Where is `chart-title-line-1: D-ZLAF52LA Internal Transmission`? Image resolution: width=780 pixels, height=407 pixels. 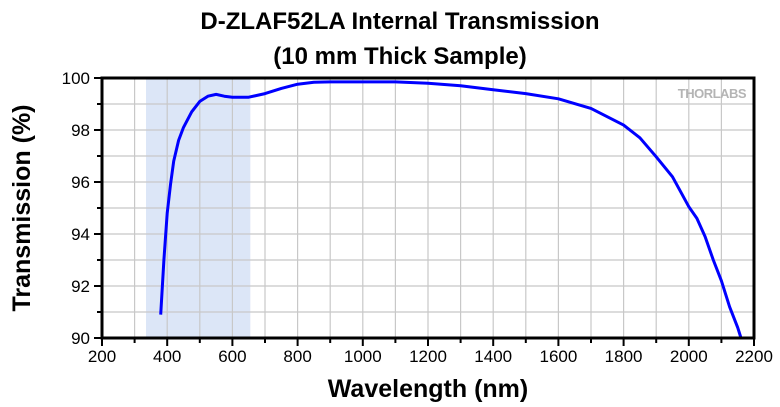 chart-title-line-1: D-ZLAF52LA Internal Transmission is located at coordinates (399, 21).